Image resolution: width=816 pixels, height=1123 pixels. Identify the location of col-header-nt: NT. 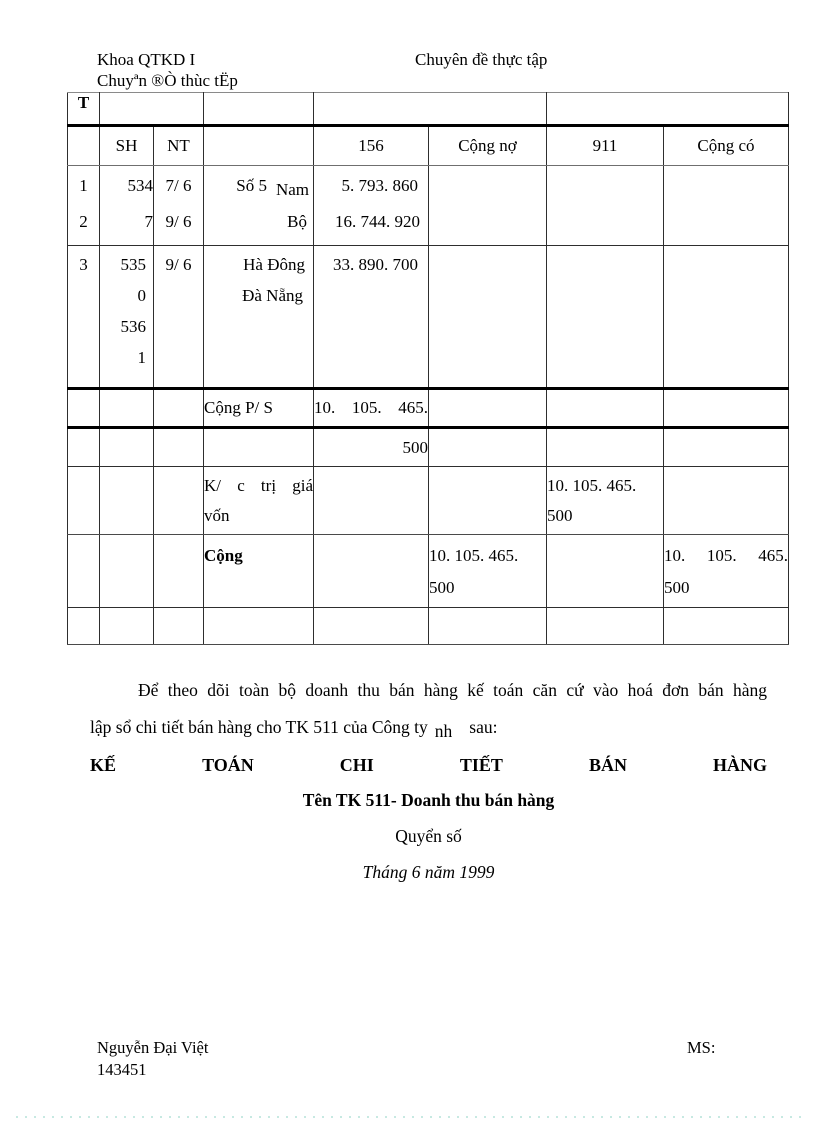
(178, 145).